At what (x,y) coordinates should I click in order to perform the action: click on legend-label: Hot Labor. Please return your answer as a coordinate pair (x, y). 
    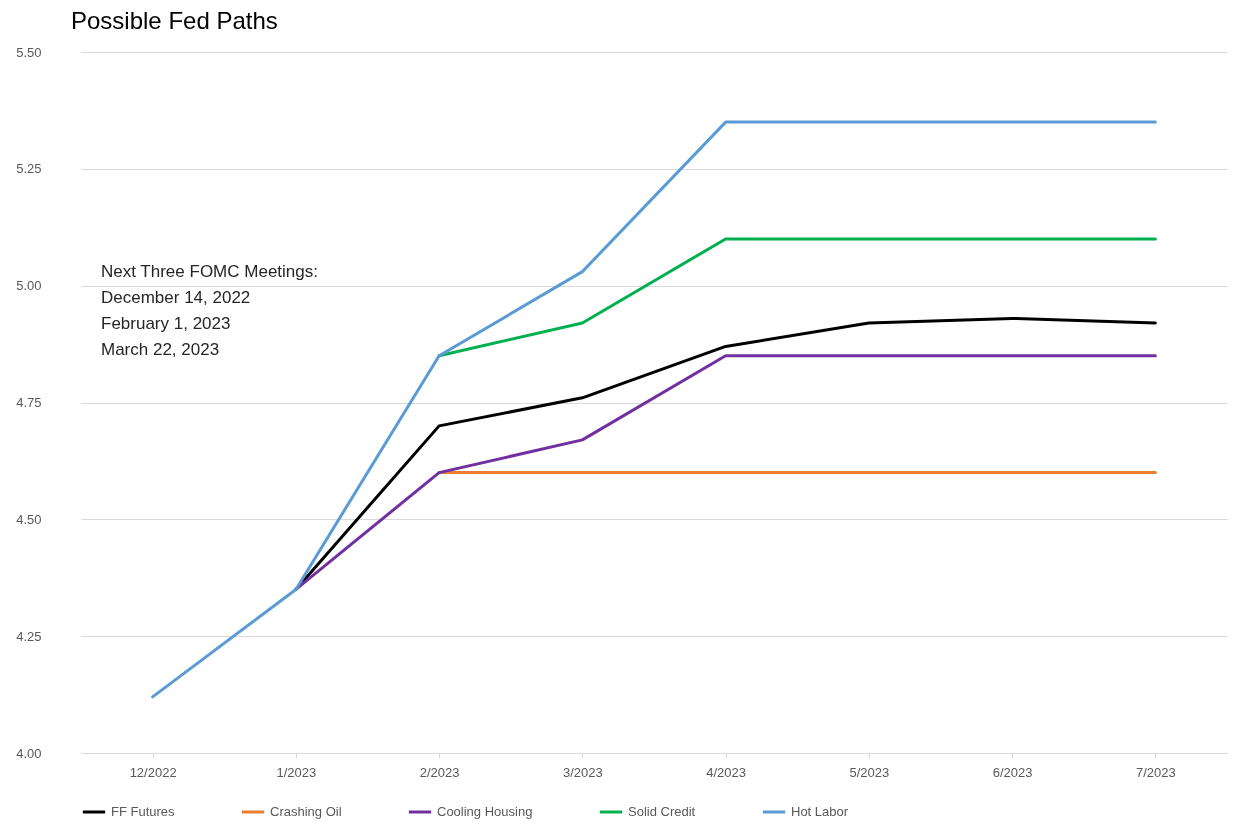
    Looking at the image, I should click on (820, 811).